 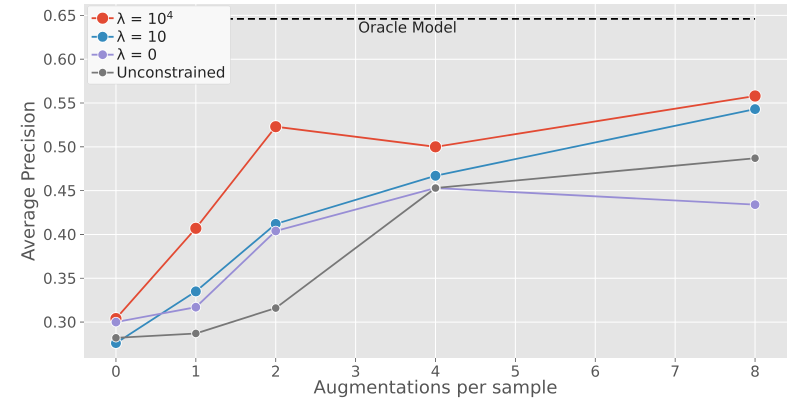 What do you see at coordinates (60, 278) in the screenshot?
I see `y-tick-label: 0.35` at bounding box center [60, 278].